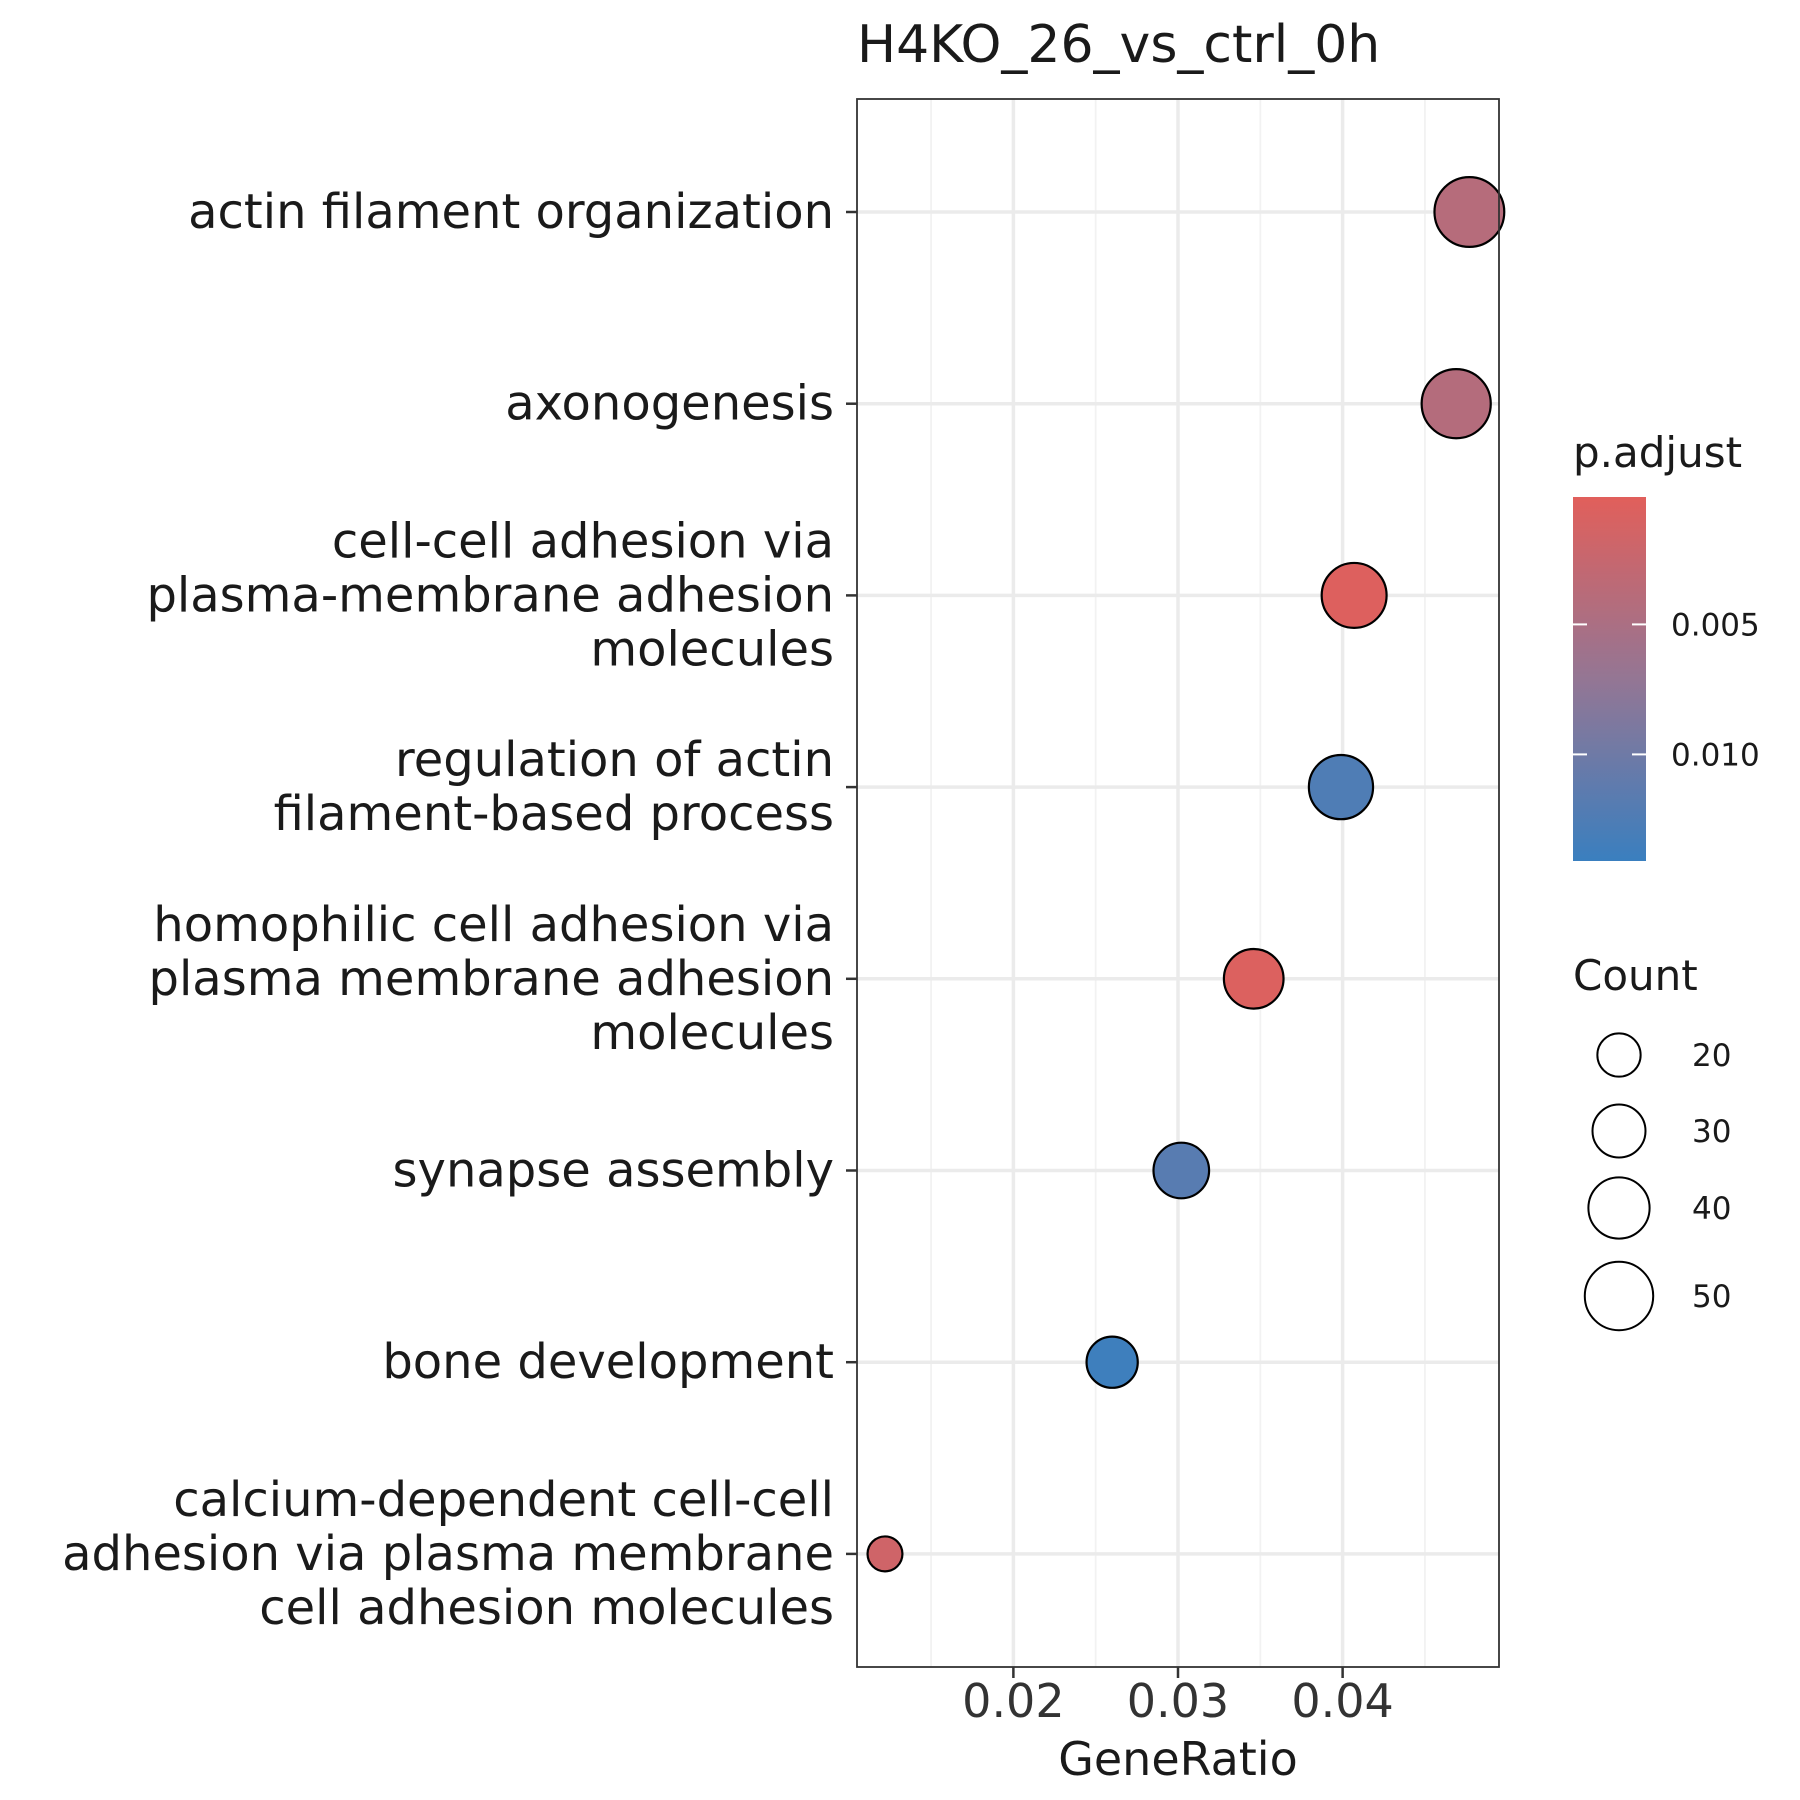 Image resolution: width=1800 pixels, height=1800 pixels. What do you see at coordinates (1118, 45) in the screenshot?
I see `chart-title: H4KO_26_vs_ctrl_0h` at bounding box center [1118, 45].